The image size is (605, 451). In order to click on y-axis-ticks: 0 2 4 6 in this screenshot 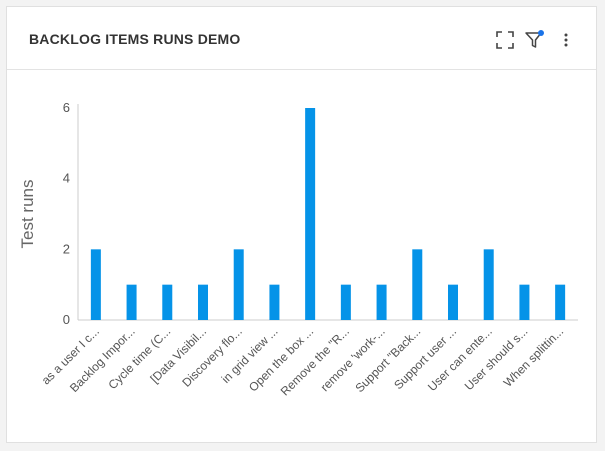, I will do `click(66, 213)`.